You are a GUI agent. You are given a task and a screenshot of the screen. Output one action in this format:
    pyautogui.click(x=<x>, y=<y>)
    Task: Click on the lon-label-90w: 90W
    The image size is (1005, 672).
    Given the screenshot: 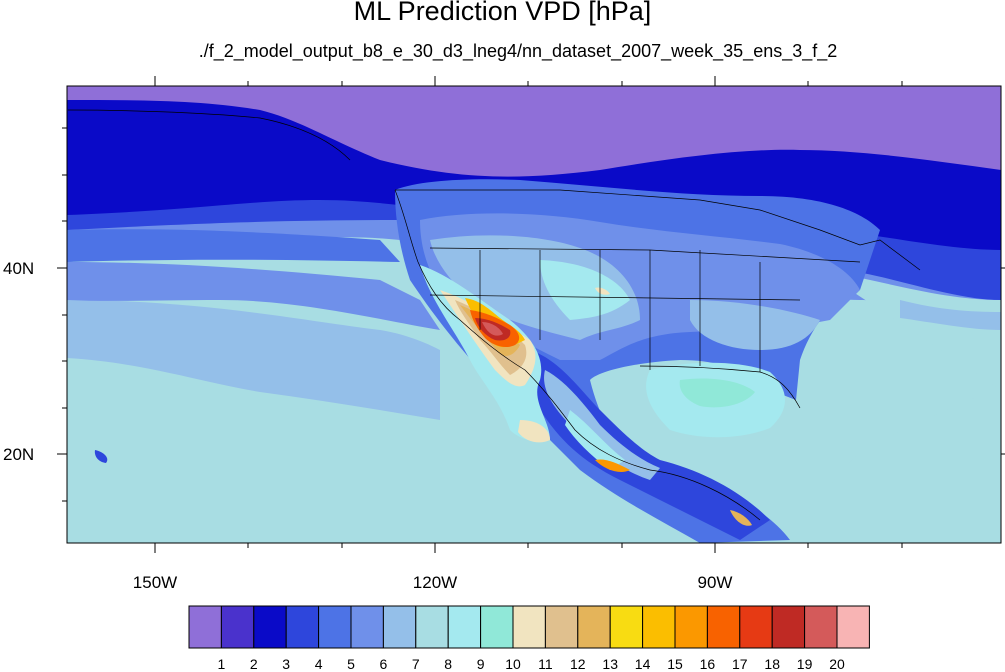 What is the action you would take?
    pyautogui.click(x=715, y=582)
    